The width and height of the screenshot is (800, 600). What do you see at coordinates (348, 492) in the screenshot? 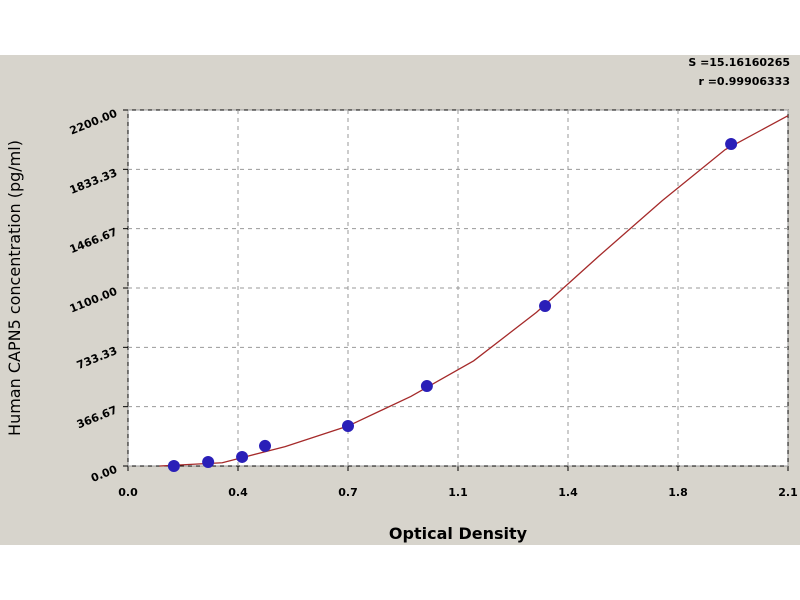
I see `x-tick-label: 0.7` at bounding box center [348, 492].